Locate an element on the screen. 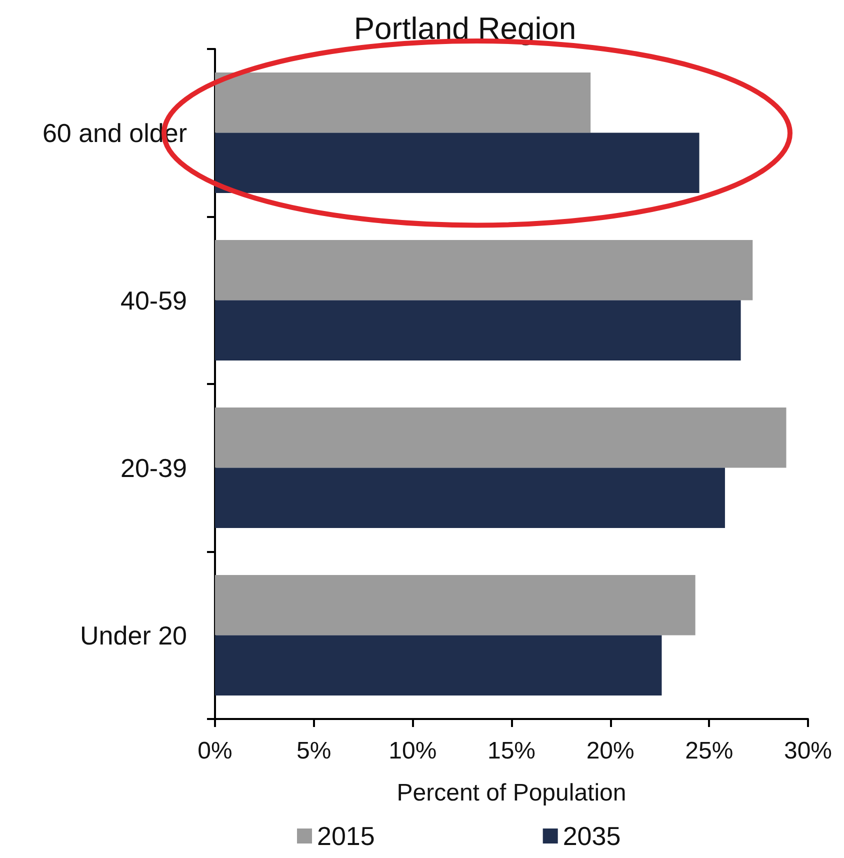  x-tick-label: 30% is located at coordinates (808, 751).